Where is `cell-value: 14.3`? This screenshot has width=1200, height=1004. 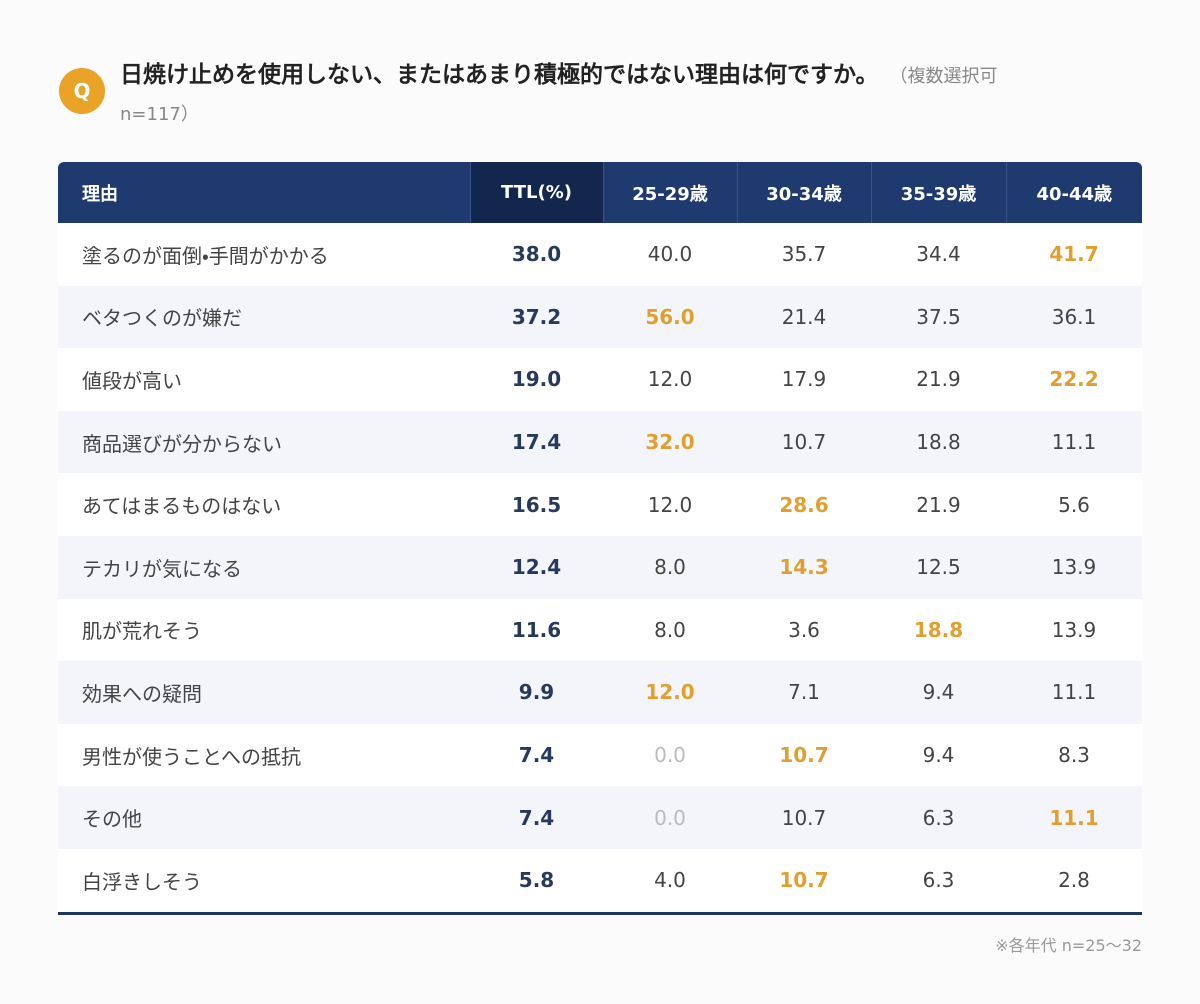
cell-value: 14.3 is located at coordinates (804, 567).